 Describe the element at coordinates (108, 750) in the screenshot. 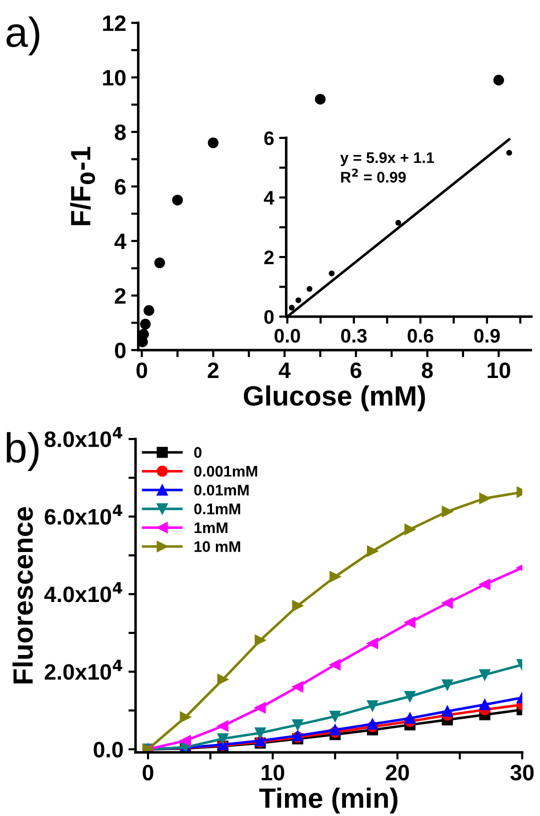

I see `y-tick-label: 0.0` at that location.